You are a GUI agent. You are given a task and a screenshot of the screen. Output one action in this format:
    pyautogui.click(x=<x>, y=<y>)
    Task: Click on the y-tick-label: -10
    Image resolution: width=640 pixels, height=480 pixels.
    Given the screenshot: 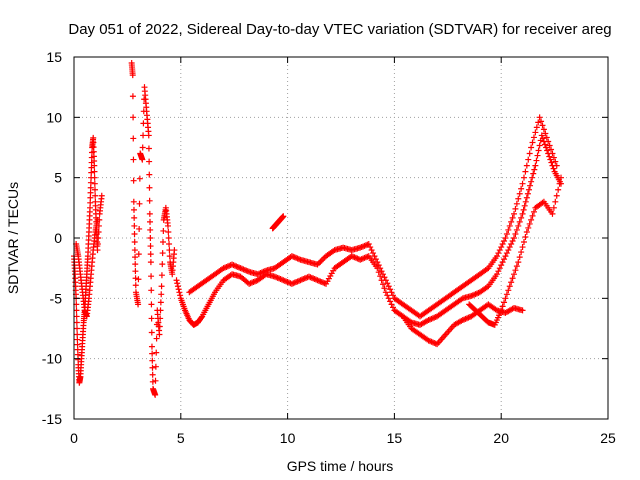 What is the action you would take?
    pyautogui.click(x=52, y=359)
    